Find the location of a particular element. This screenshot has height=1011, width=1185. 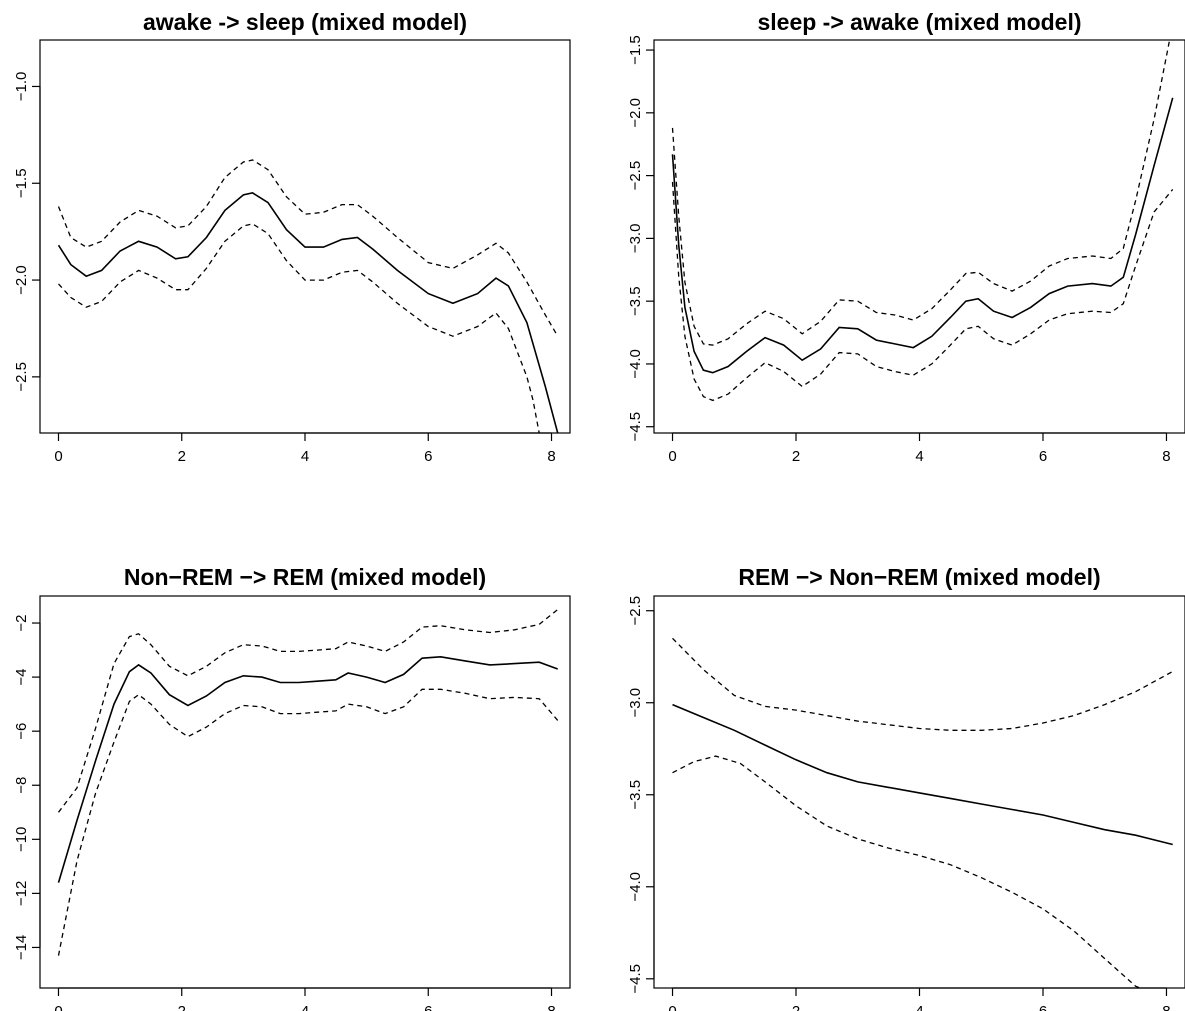

y-tick-label: −10 is located at coordinates (21, 839).